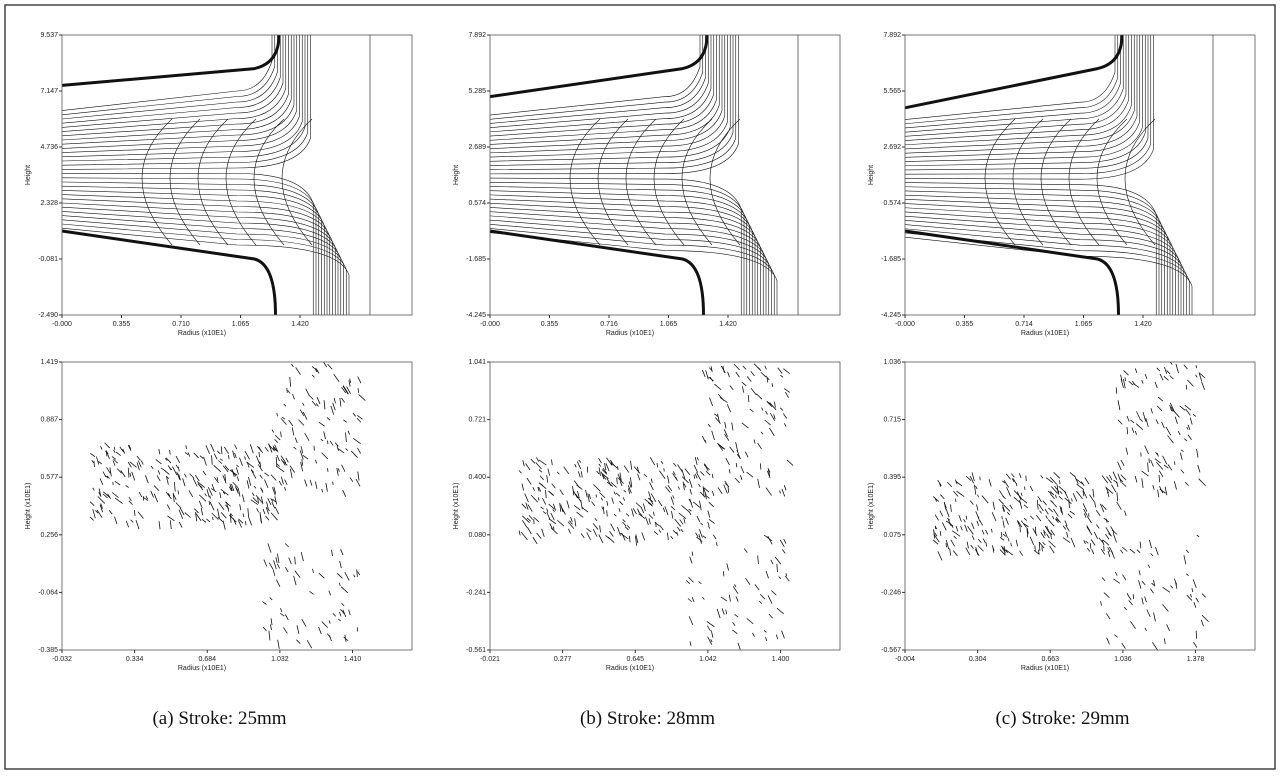 The image size is (1281, 779). I want to click on x-tick-label: 0.277, so click(563, 659).